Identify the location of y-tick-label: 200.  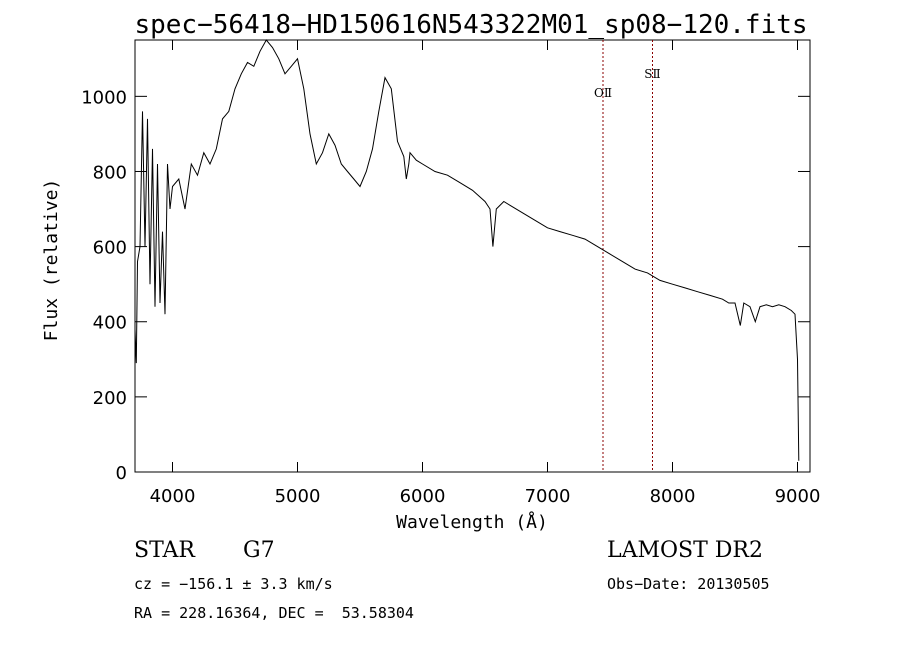
(110, 398).